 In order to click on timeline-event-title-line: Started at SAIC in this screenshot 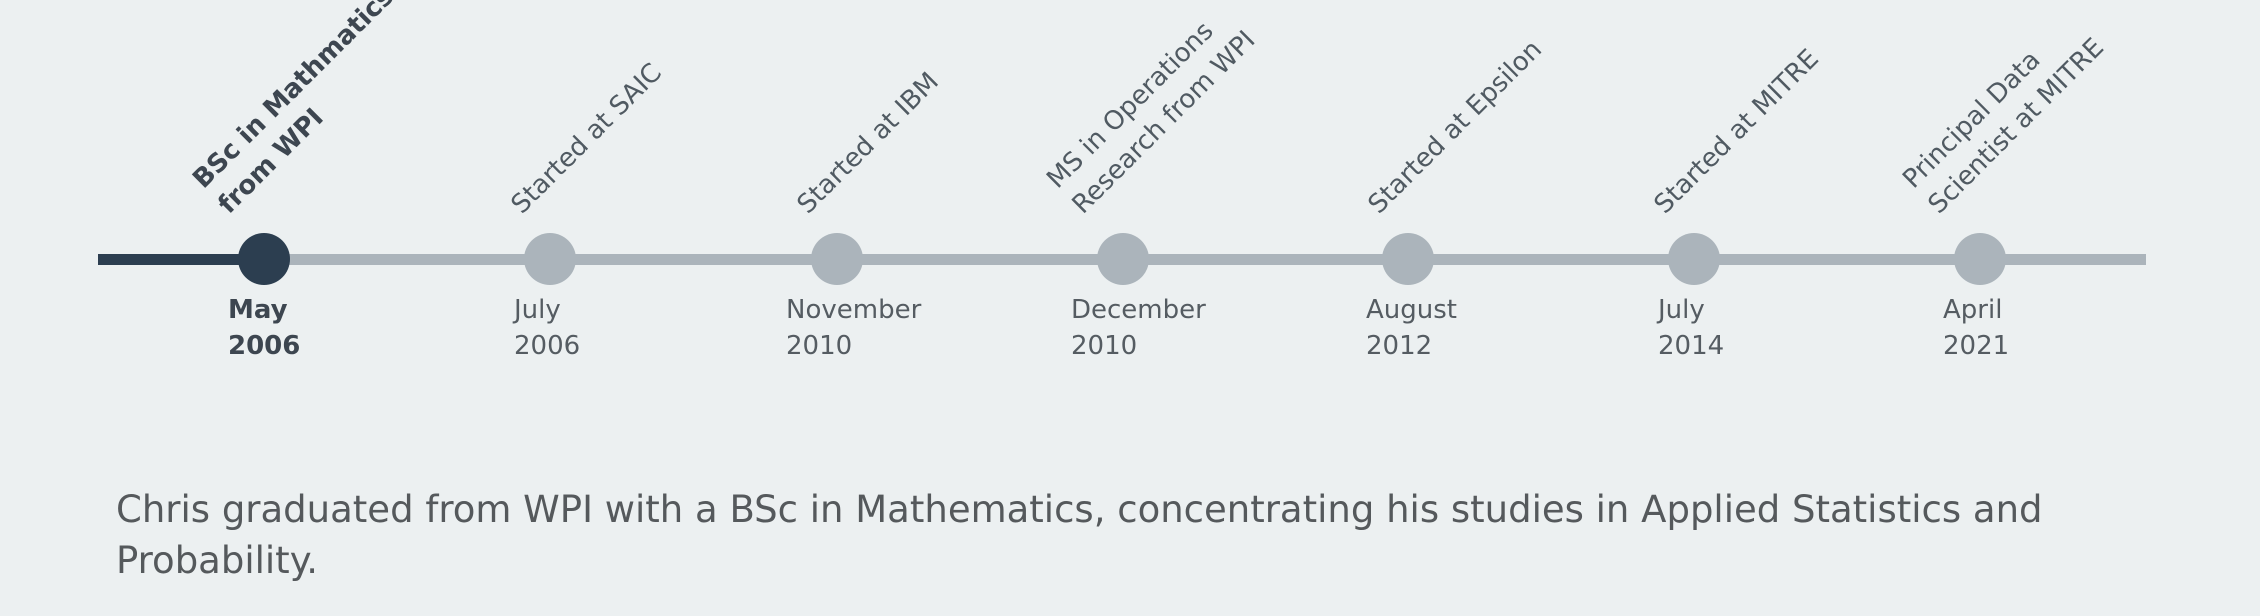, I will do `click(586, 138)`.